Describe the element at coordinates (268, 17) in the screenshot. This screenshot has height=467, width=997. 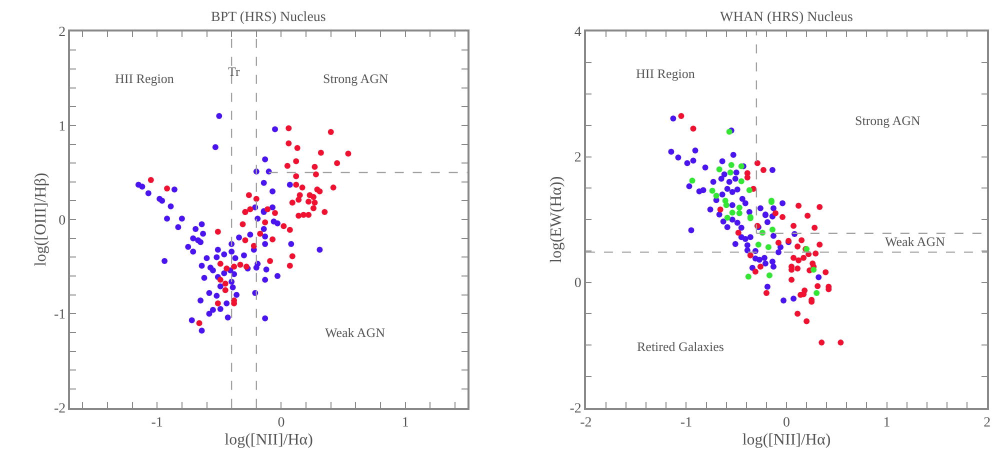
I see `chart-title: BPT (HRS) Nucleus` at that location.